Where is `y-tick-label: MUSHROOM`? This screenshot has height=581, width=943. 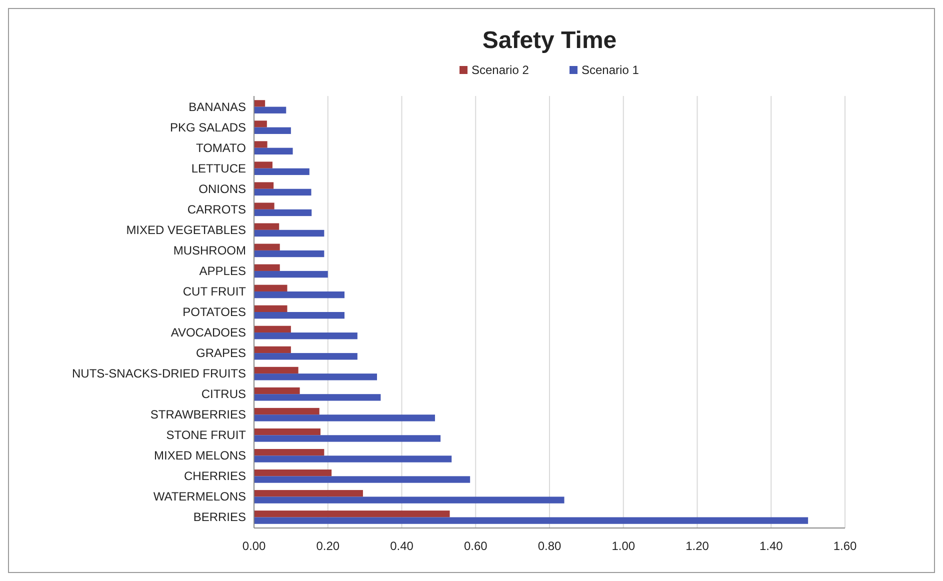 y-tick-label: MUSHROOM is located at coordinates (209, 250).